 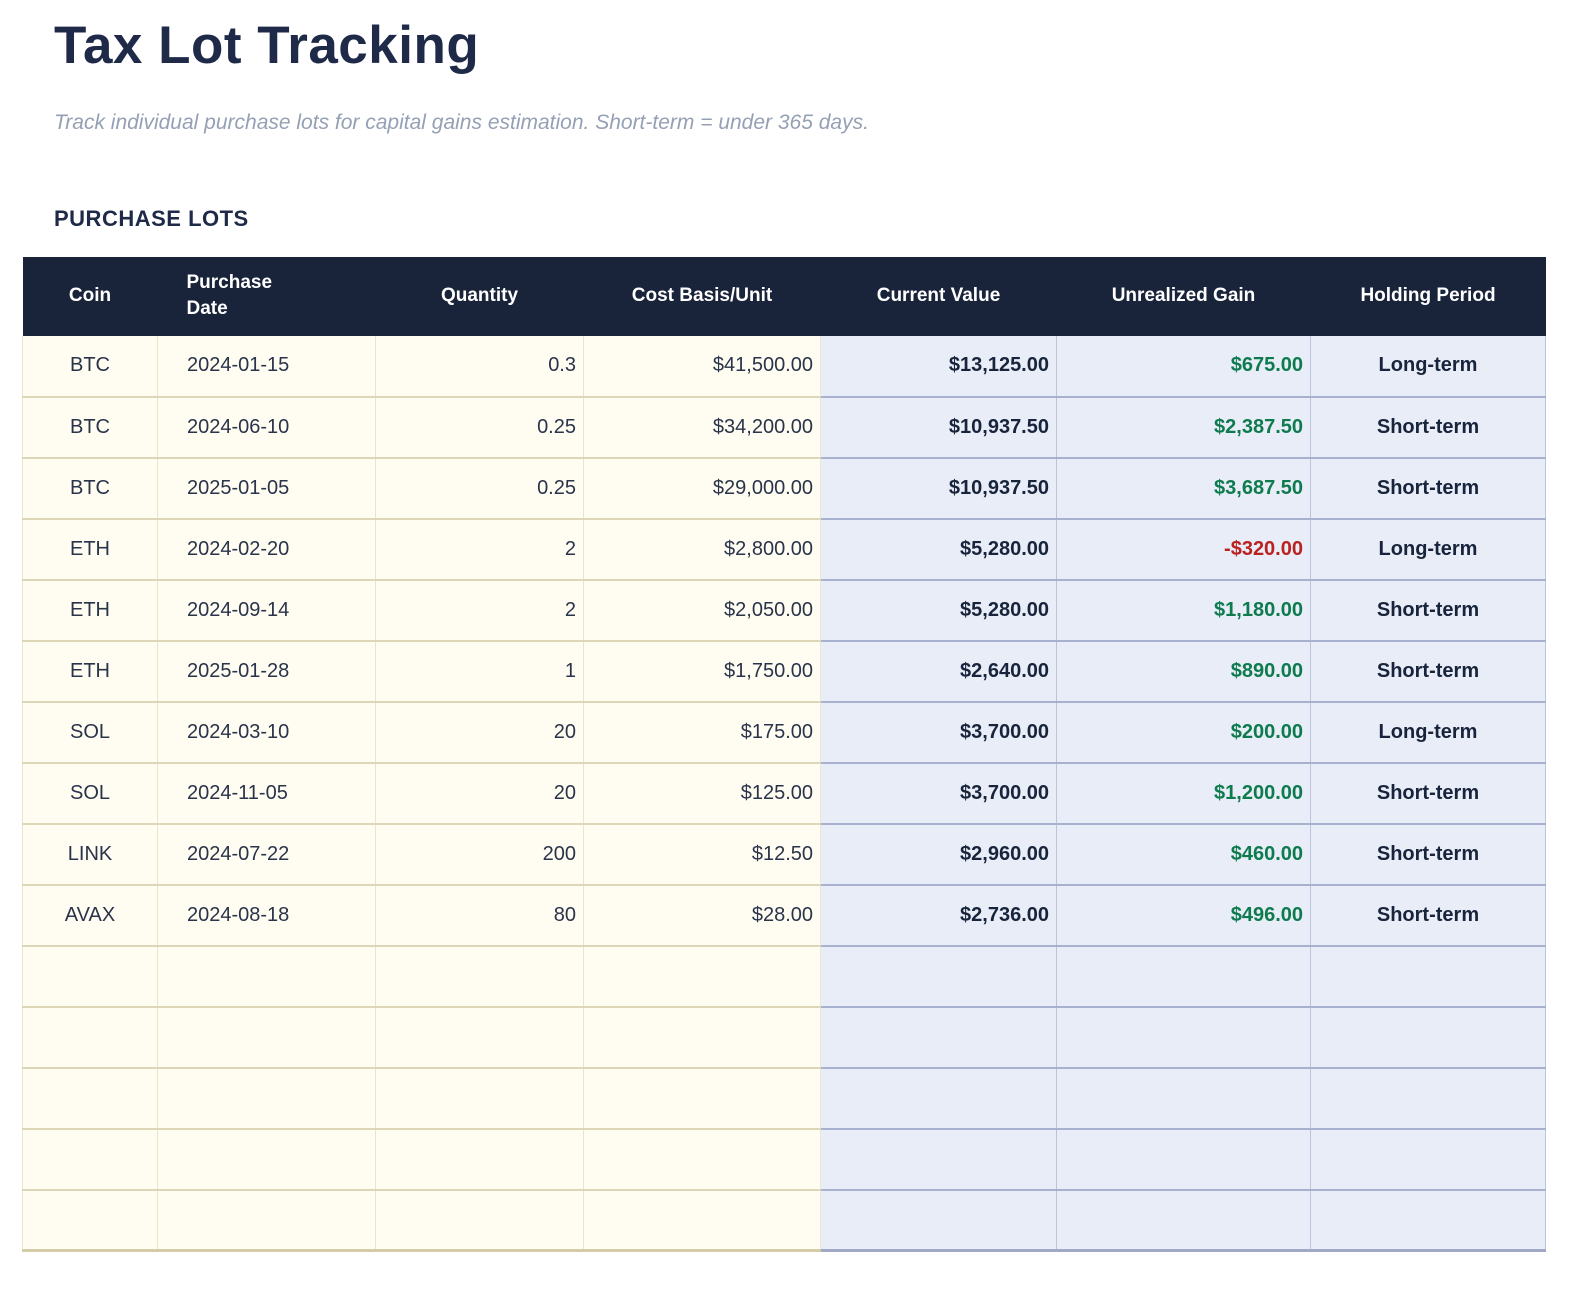 I want to click on cell-date: 2024-07-22, so click(x=266, y=854).